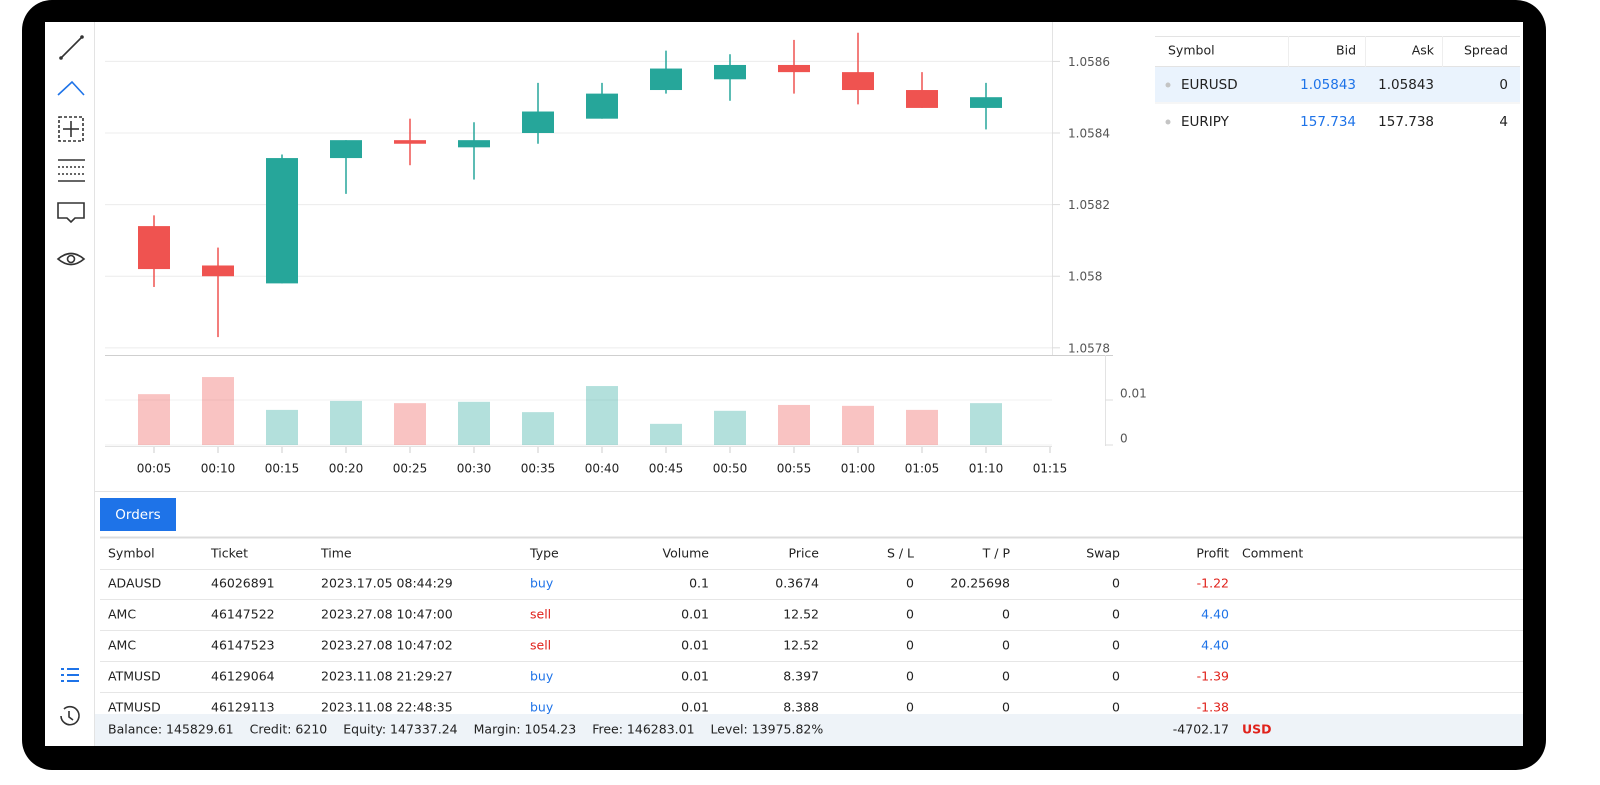 The height and width of the screenshot is (785, 1600). What do you see at coordinates (282, 469) in the screenshot?
I see `x-tick-label: 00:15` at bounding box center [282, 469].